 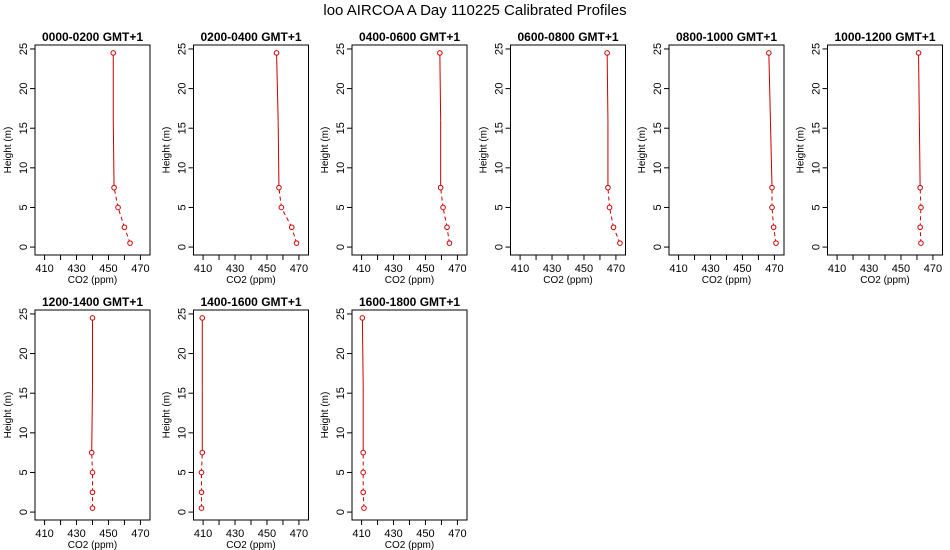 What do you see at coordinates (92, 37) in the screenshot?
I see `panel-title: 0000-0200 GMT+1` at bounding box center [92, 37].